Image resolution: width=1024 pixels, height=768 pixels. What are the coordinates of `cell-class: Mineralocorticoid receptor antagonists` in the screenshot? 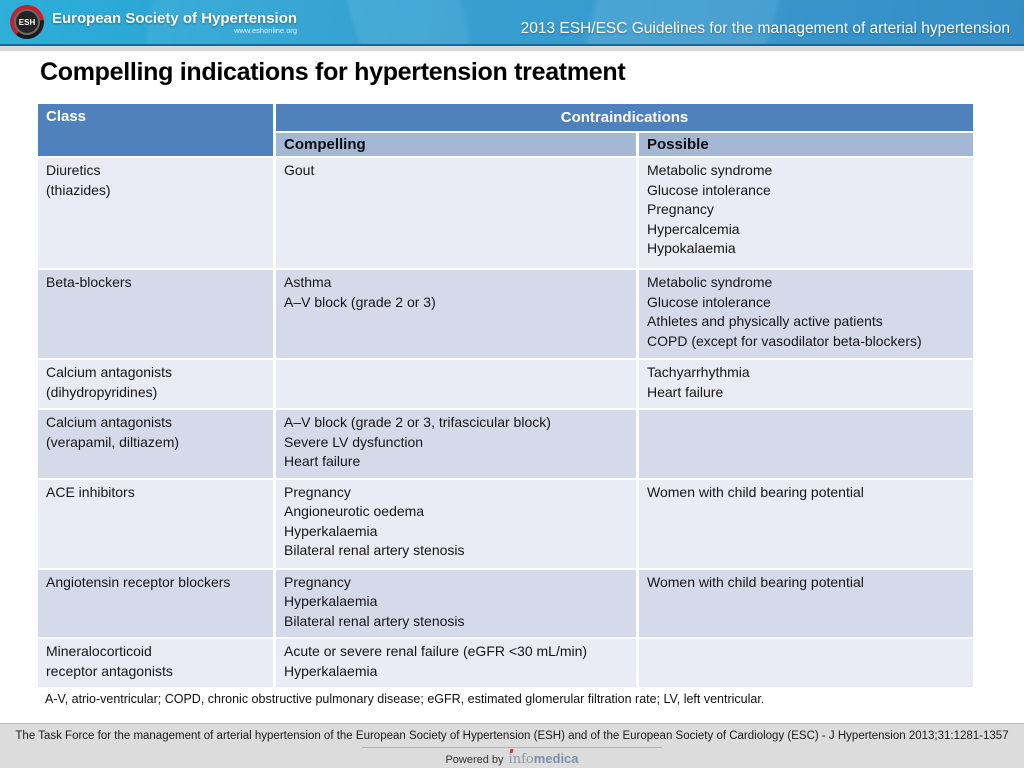 It's located at (155, 663).